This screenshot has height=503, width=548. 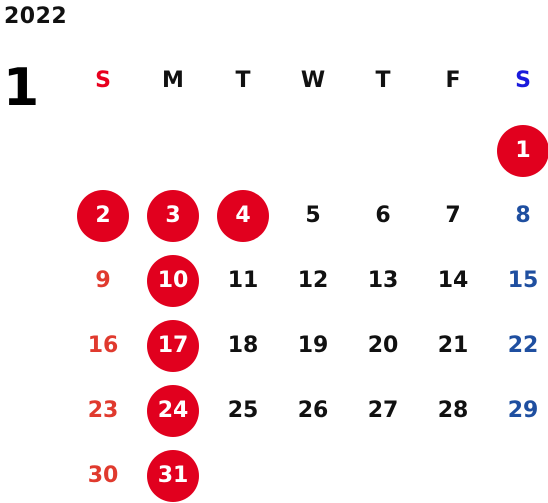 I want to click on day-number: 9, so click(x=103, y=280).